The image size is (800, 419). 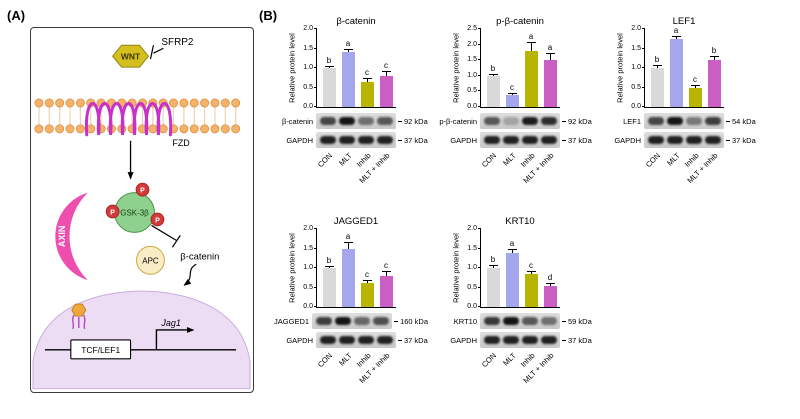 What do you see at coordinates (356, 221) in the screenshot?
I see `chart-title: JAGGED1` at bounding box center [356, 221].